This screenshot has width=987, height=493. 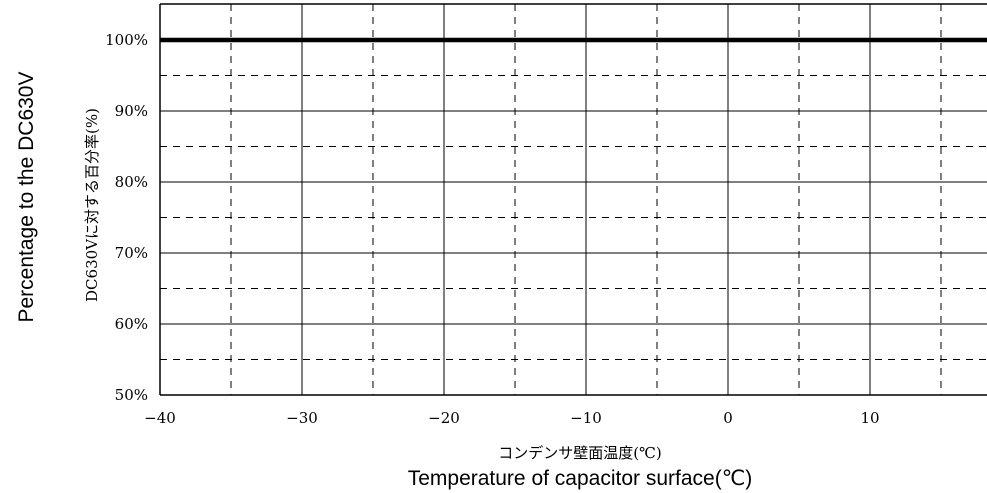 What do you see at coordinates (580, 453) in the screenshot?
I see `x-axis-label-japanese: コンデンサ壁面温度(℃)` at bounding box center [580, 453].